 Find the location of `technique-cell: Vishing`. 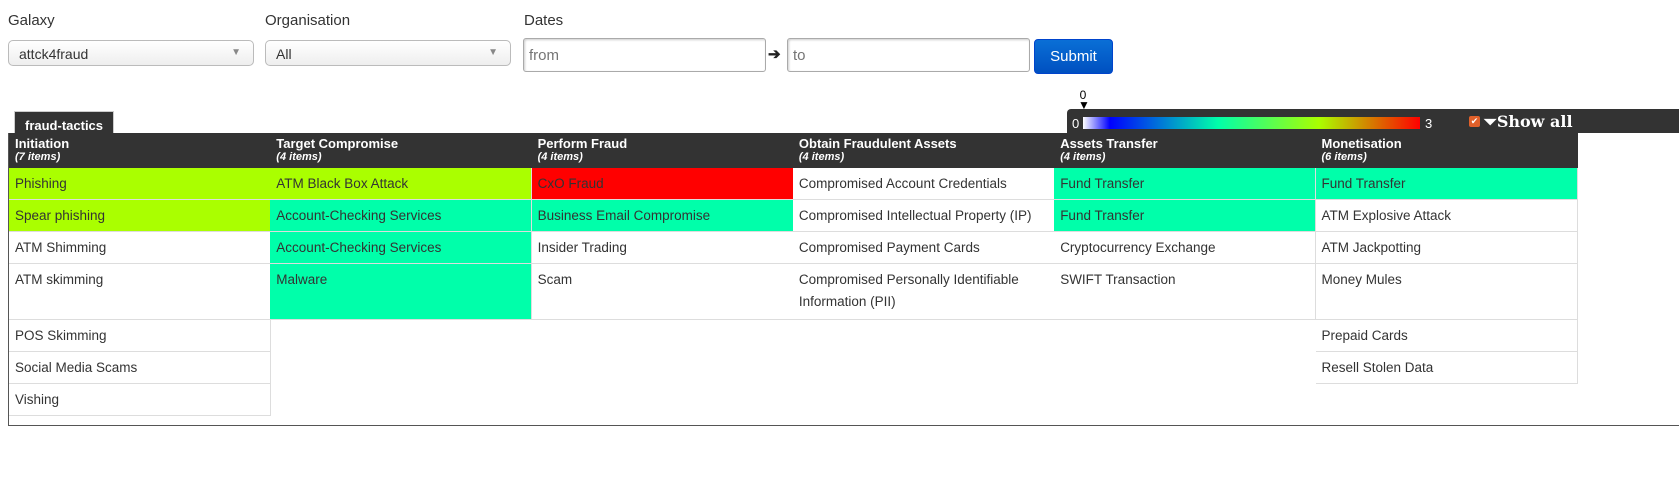

technique-cell: Vishing is located at coordinates (140, 400).